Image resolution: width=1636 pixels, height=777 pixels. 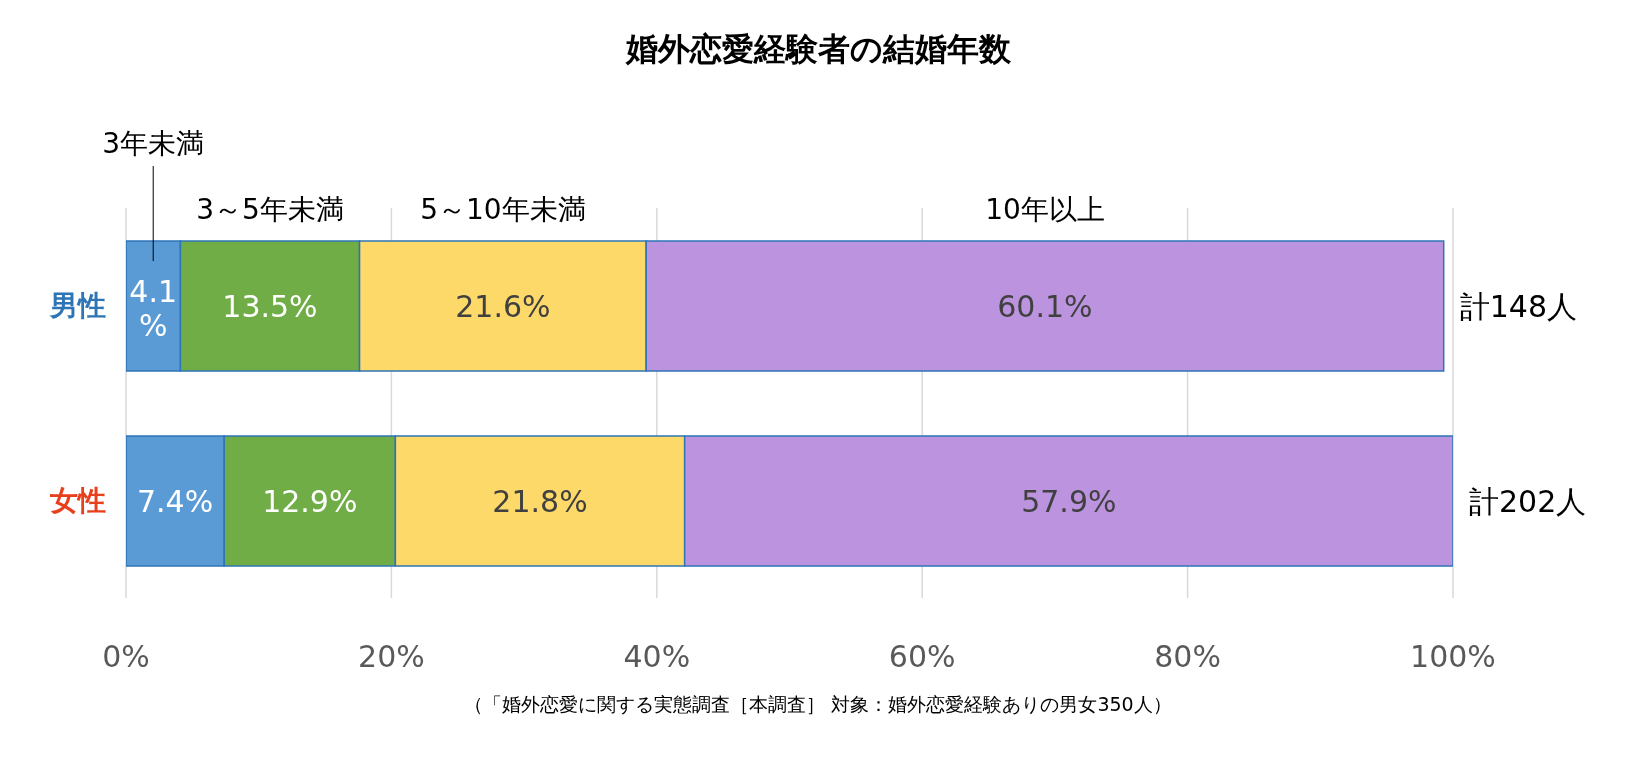 What do you see at coordinates (1069, 501) in the screenshot?
I see `data-label: 57.9%` at bounding box center [1069, 501].